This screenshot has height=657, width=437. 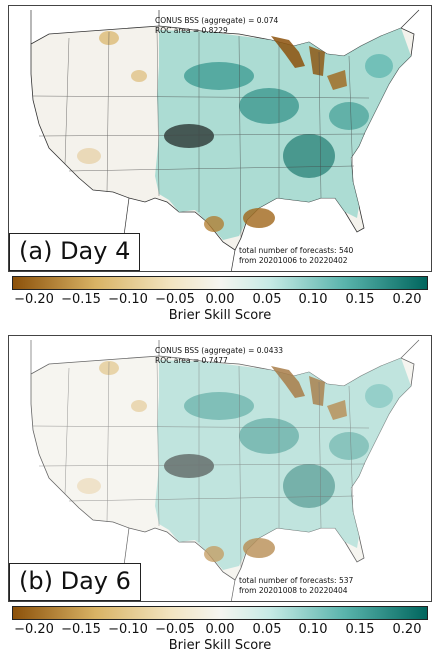 I want to click on stats-roc: ROC area = 0.8229, so click(x=191, y=30).